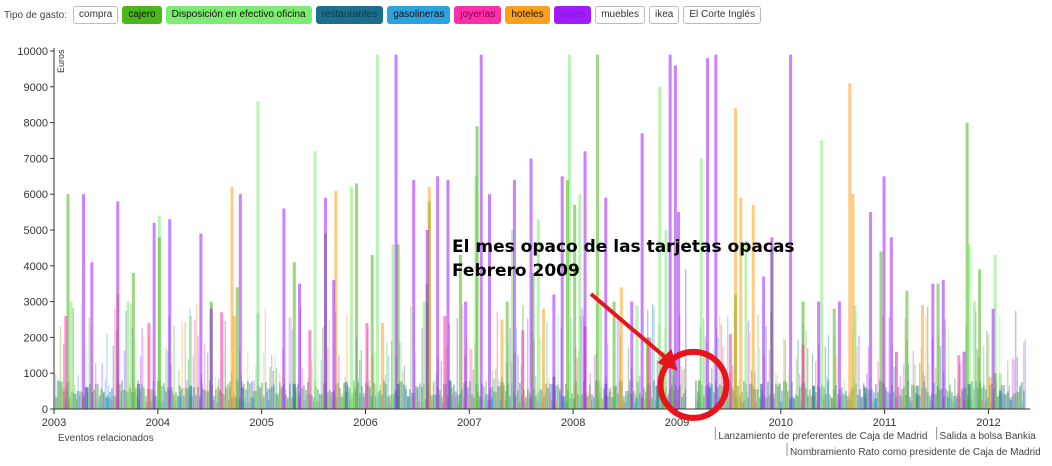 Image resolution: width=1052 pixels, height=466 pixels. I want to click on y-tick-label: 8000, so click(36, 124).